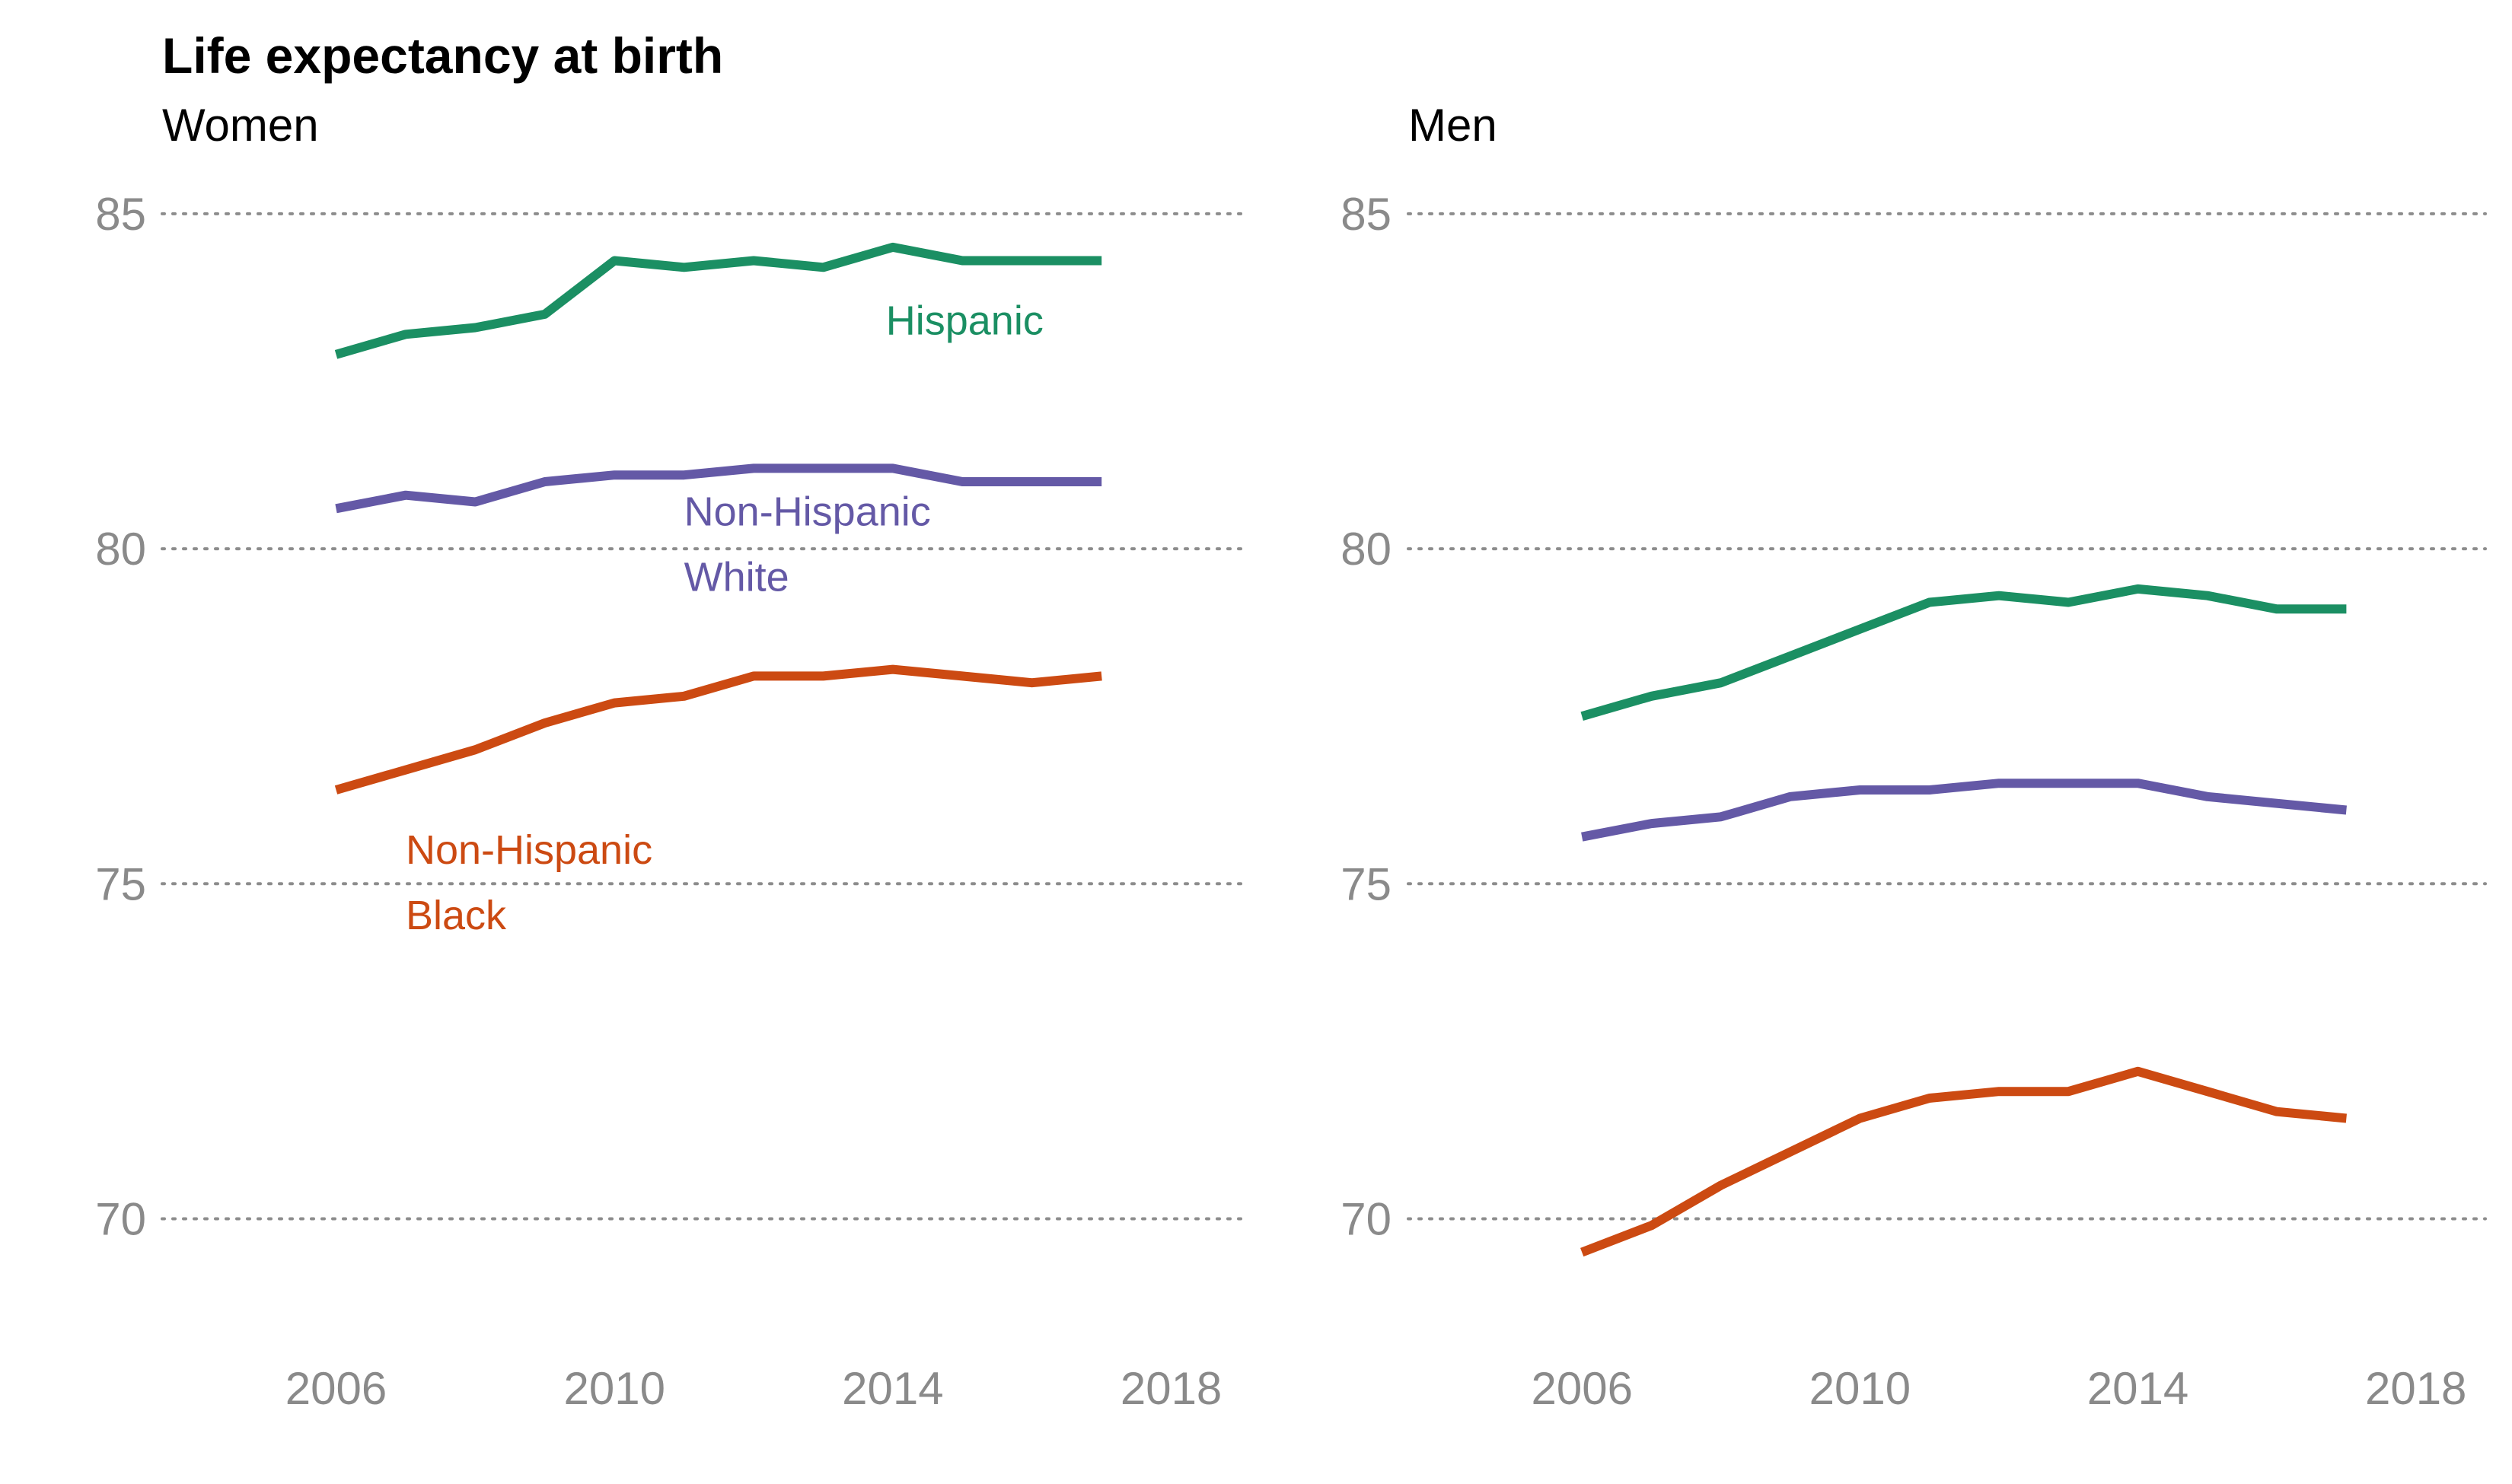  Describe the element at coordinates (120, 214) in the screenshot. I see `y-tick-label-women-85: 85` at that location.